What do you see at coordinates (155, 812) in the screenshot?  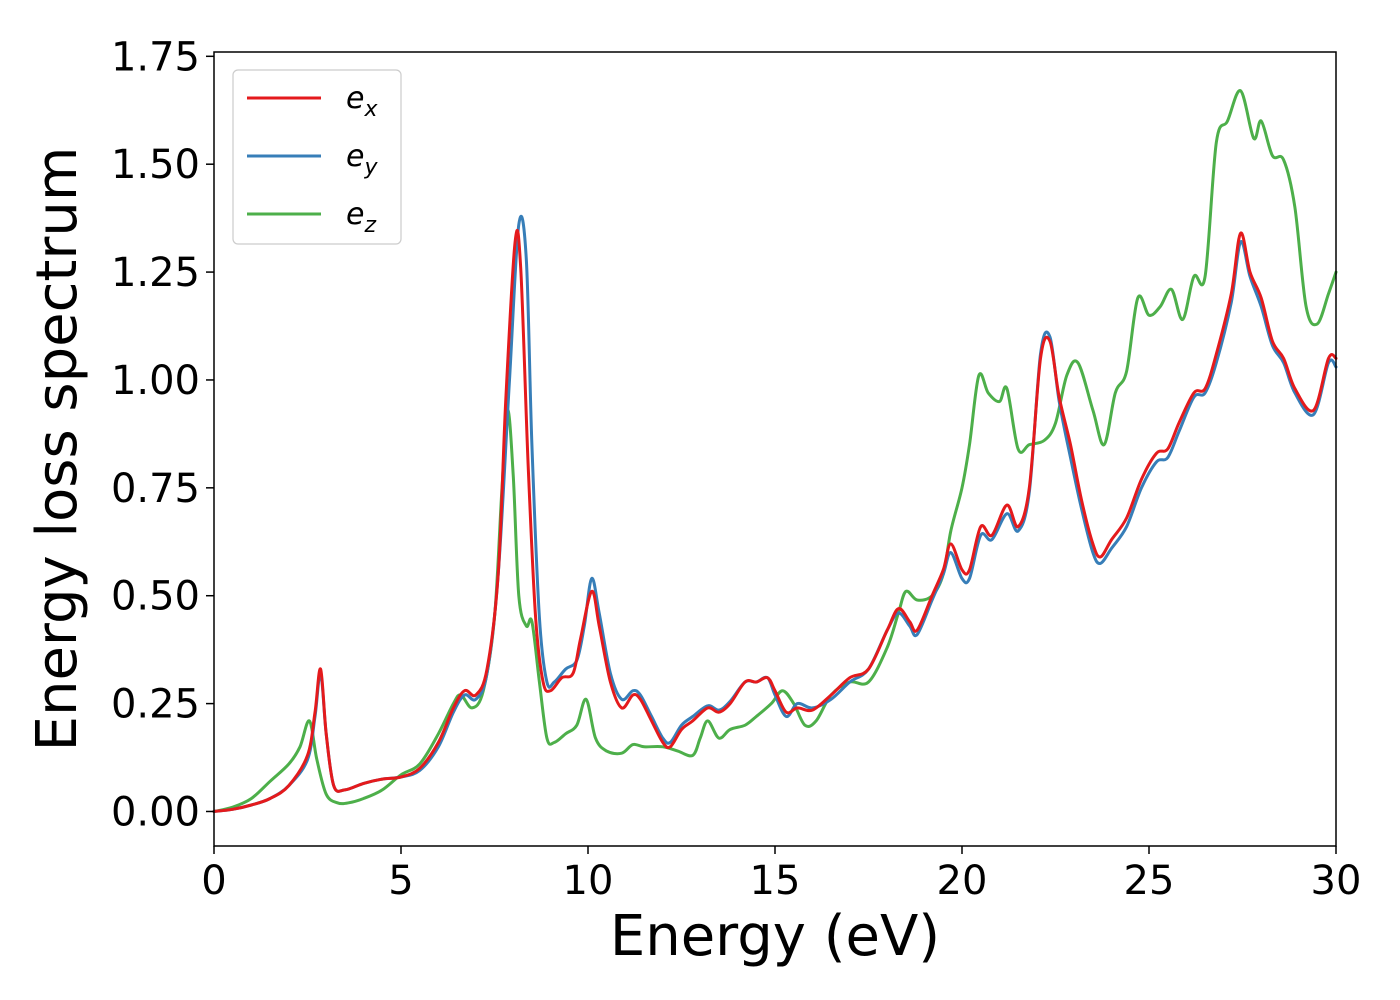 I see `y-tick-label: 0.00` at bounding box center [155, 812].